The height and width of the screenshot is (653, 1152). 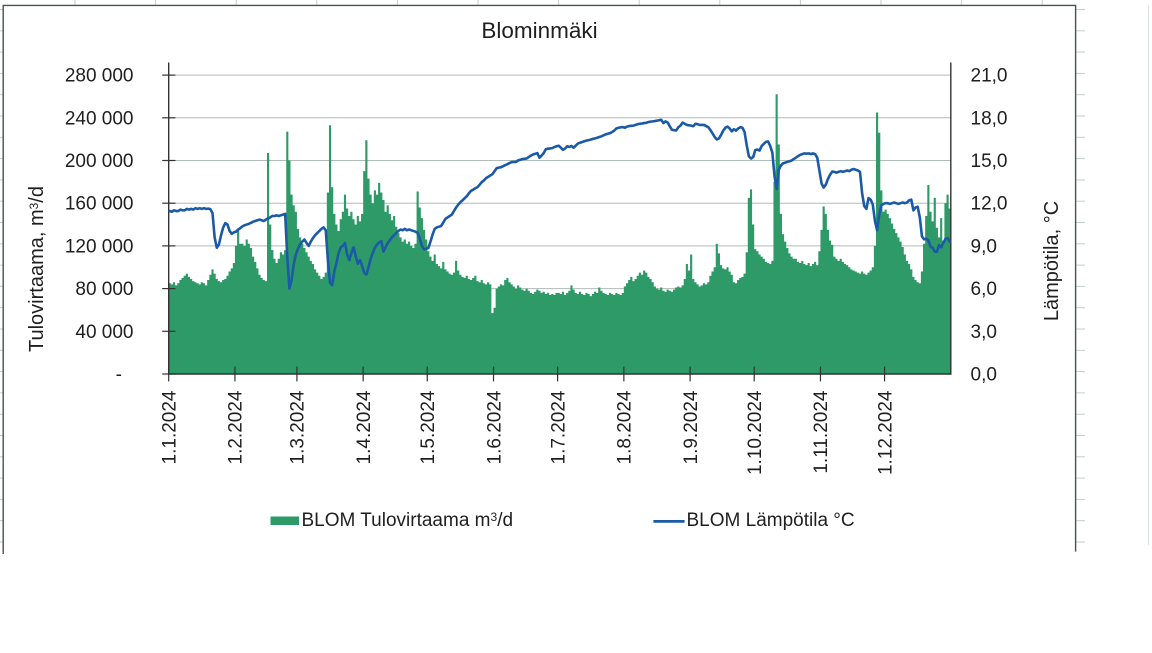 I want to click on svg-text: 1.2.2024, so click(x=236, y=427).